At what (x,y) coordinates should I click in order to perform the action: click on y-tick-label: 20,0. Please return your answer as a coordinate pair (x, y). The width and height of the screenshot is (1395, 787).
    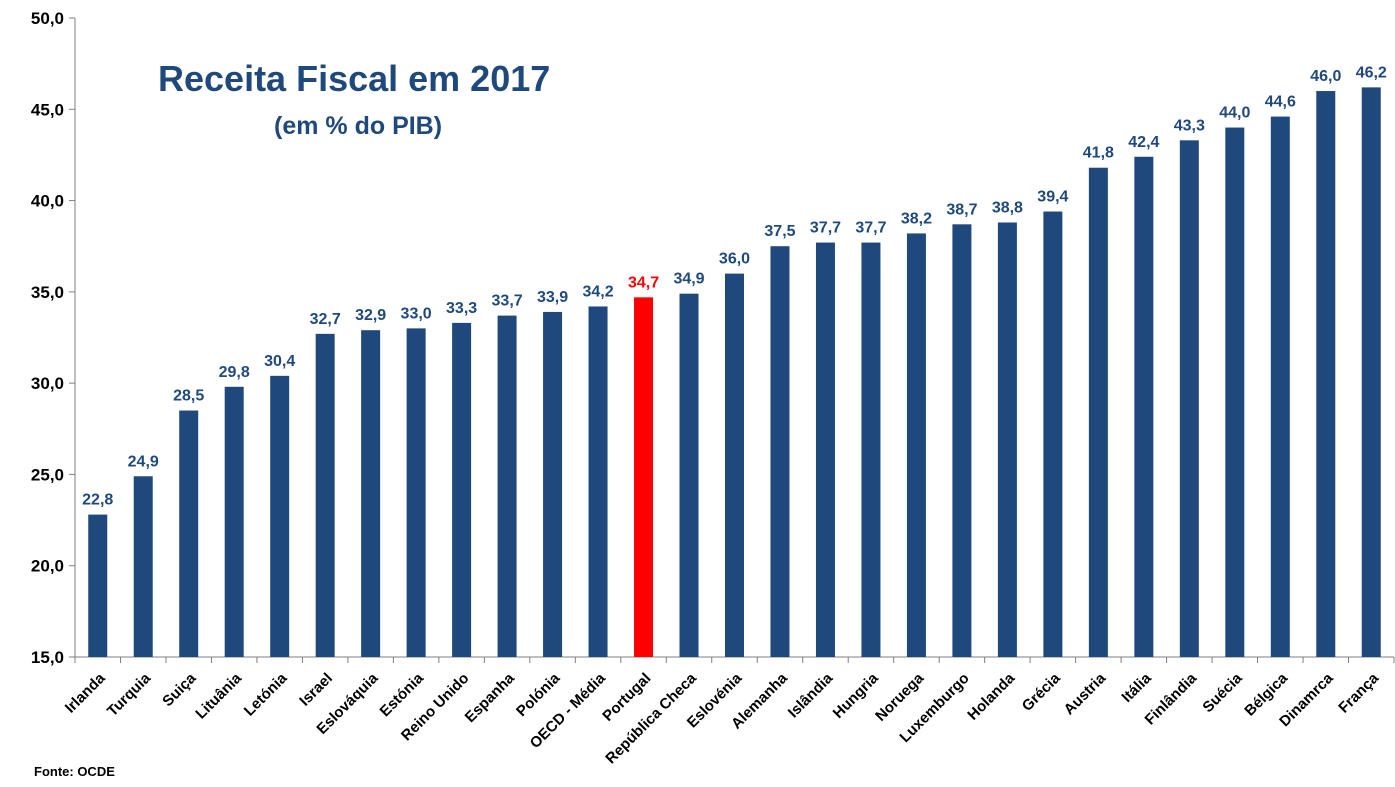
    Looking at the image, I should click on (47, 566).